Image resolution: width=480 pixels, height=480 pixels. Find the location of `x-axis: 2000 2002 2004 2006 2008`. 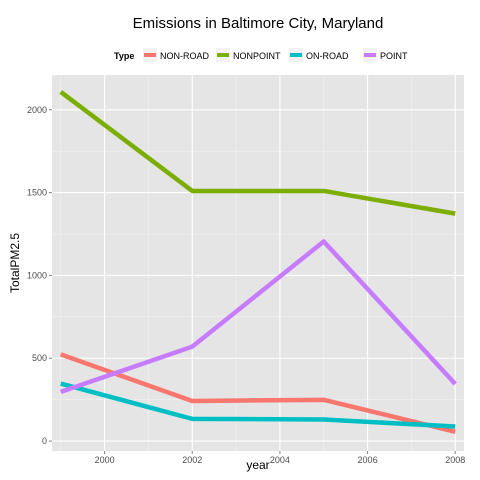

x-axis: 2000 2002 2004 2006 2008 is located at coordinates (280, 458).